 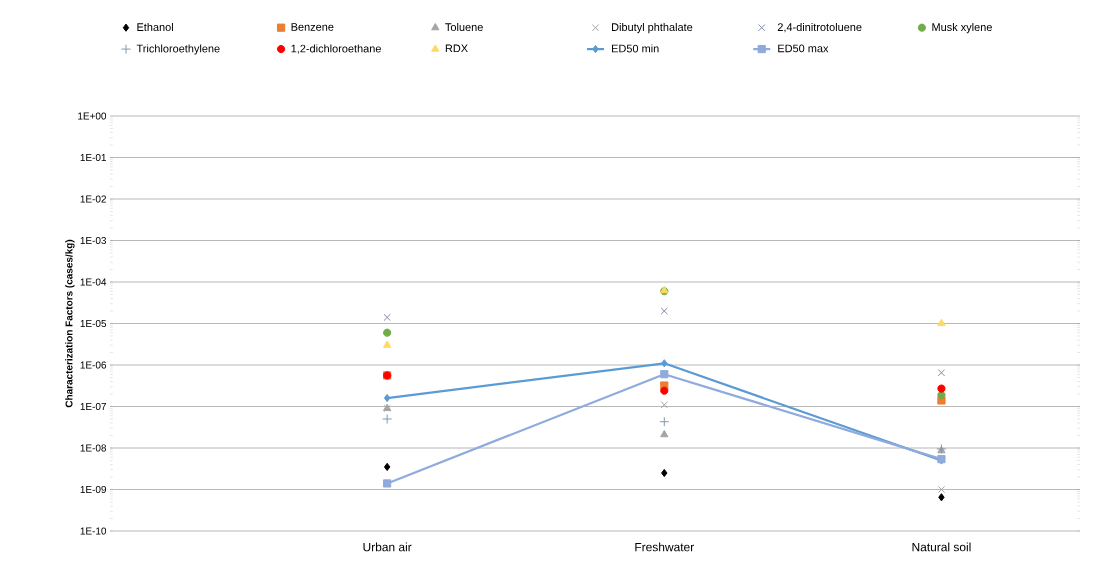 I want to click on y-tick-label: 1E-10, so click(x=93, y=531).